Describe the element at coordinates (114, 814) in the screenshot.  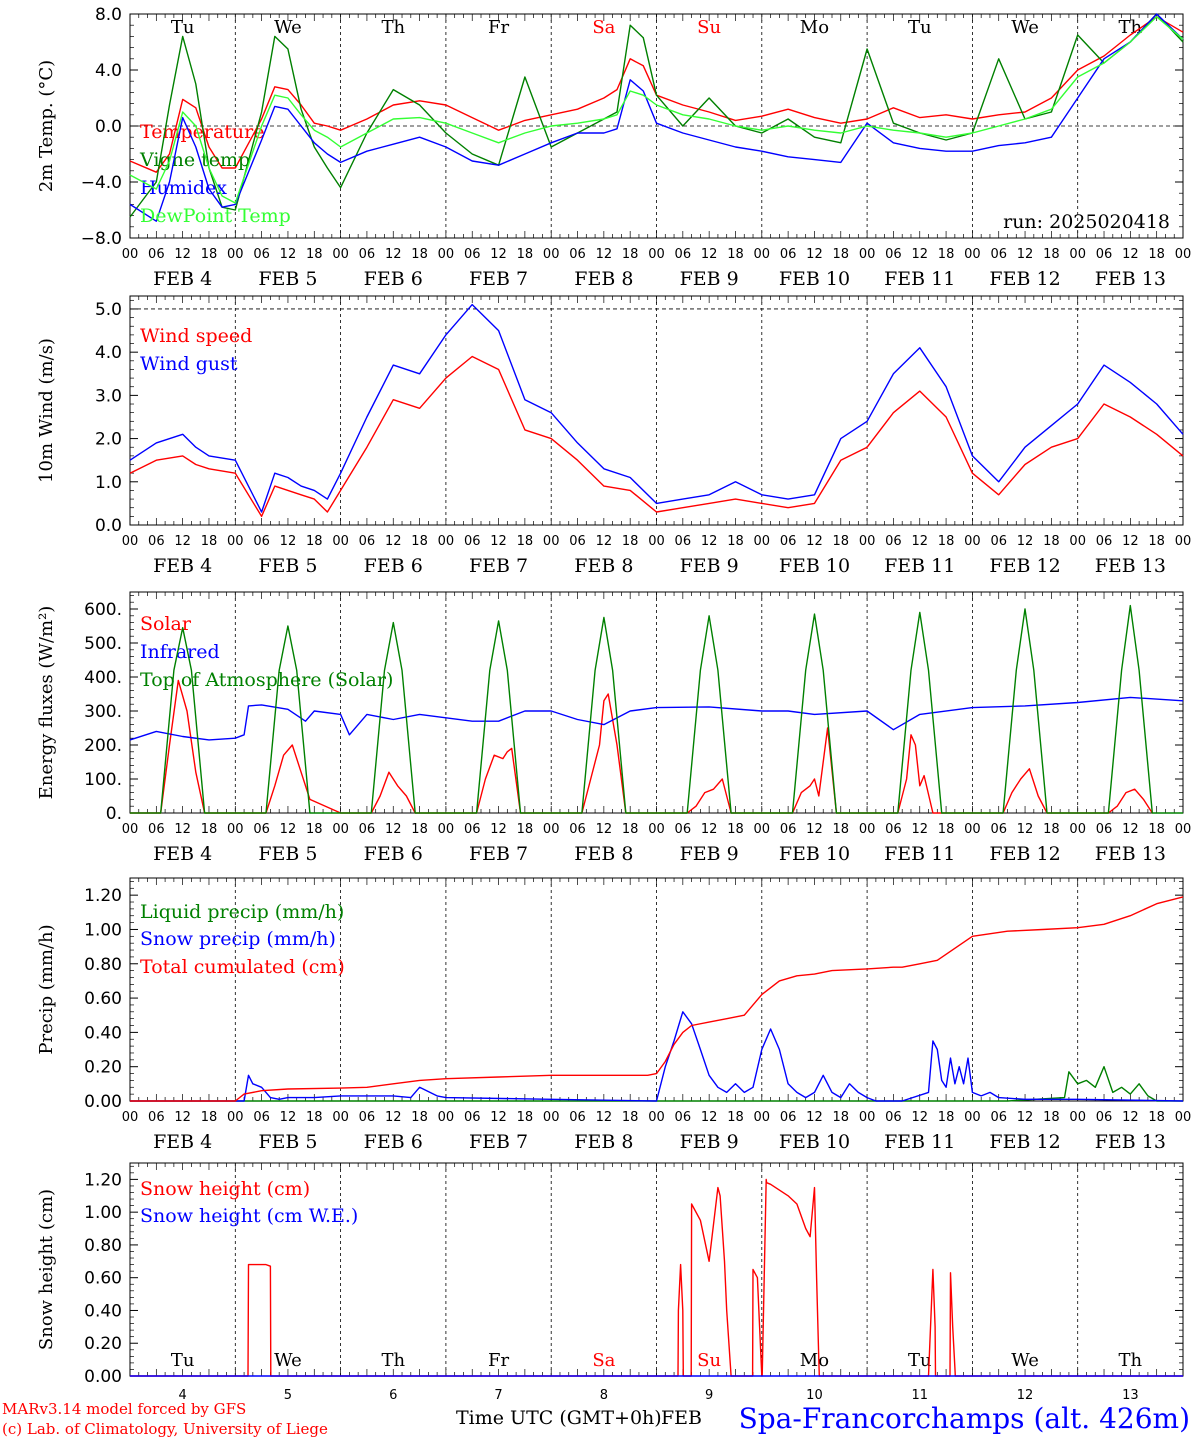
I see `y-tick-label: 0.` at that location.